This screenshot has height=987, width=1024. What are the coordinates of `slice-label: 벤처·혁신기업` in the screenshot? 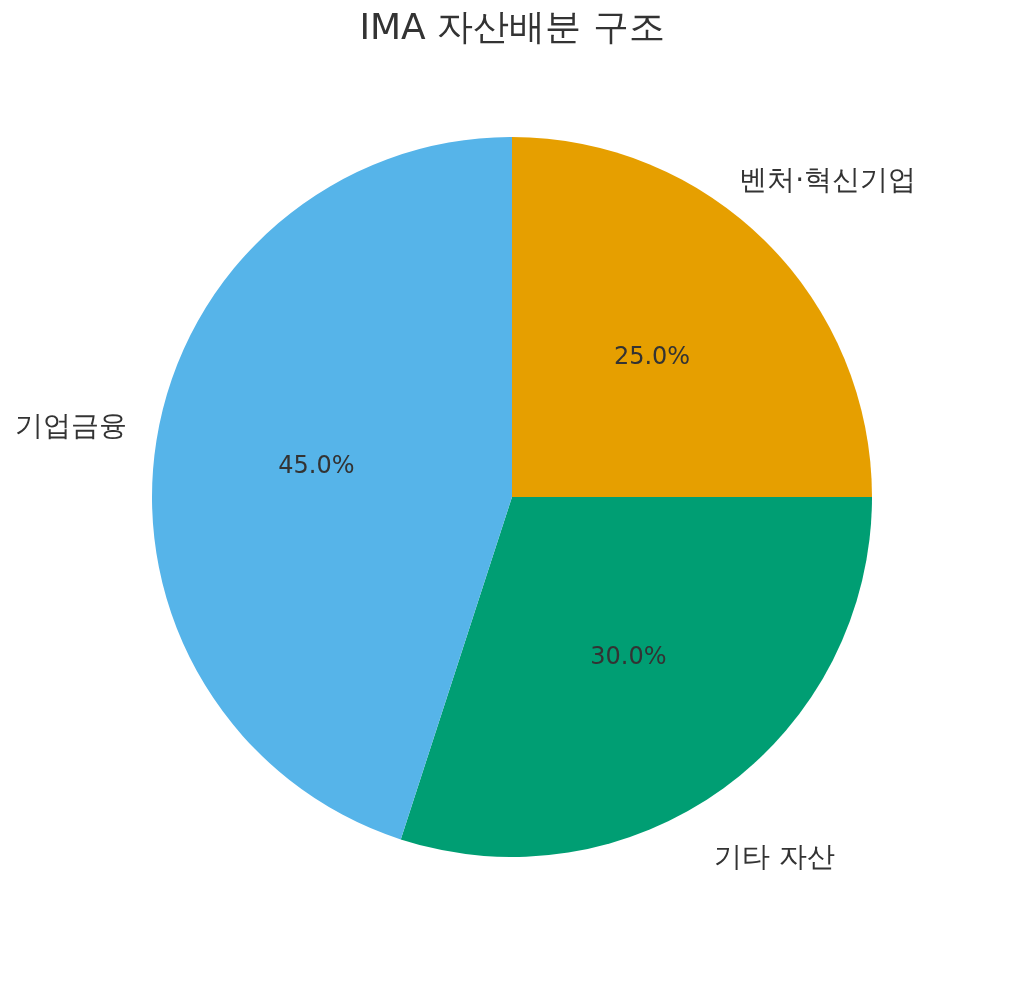 It's located at (828, 180).